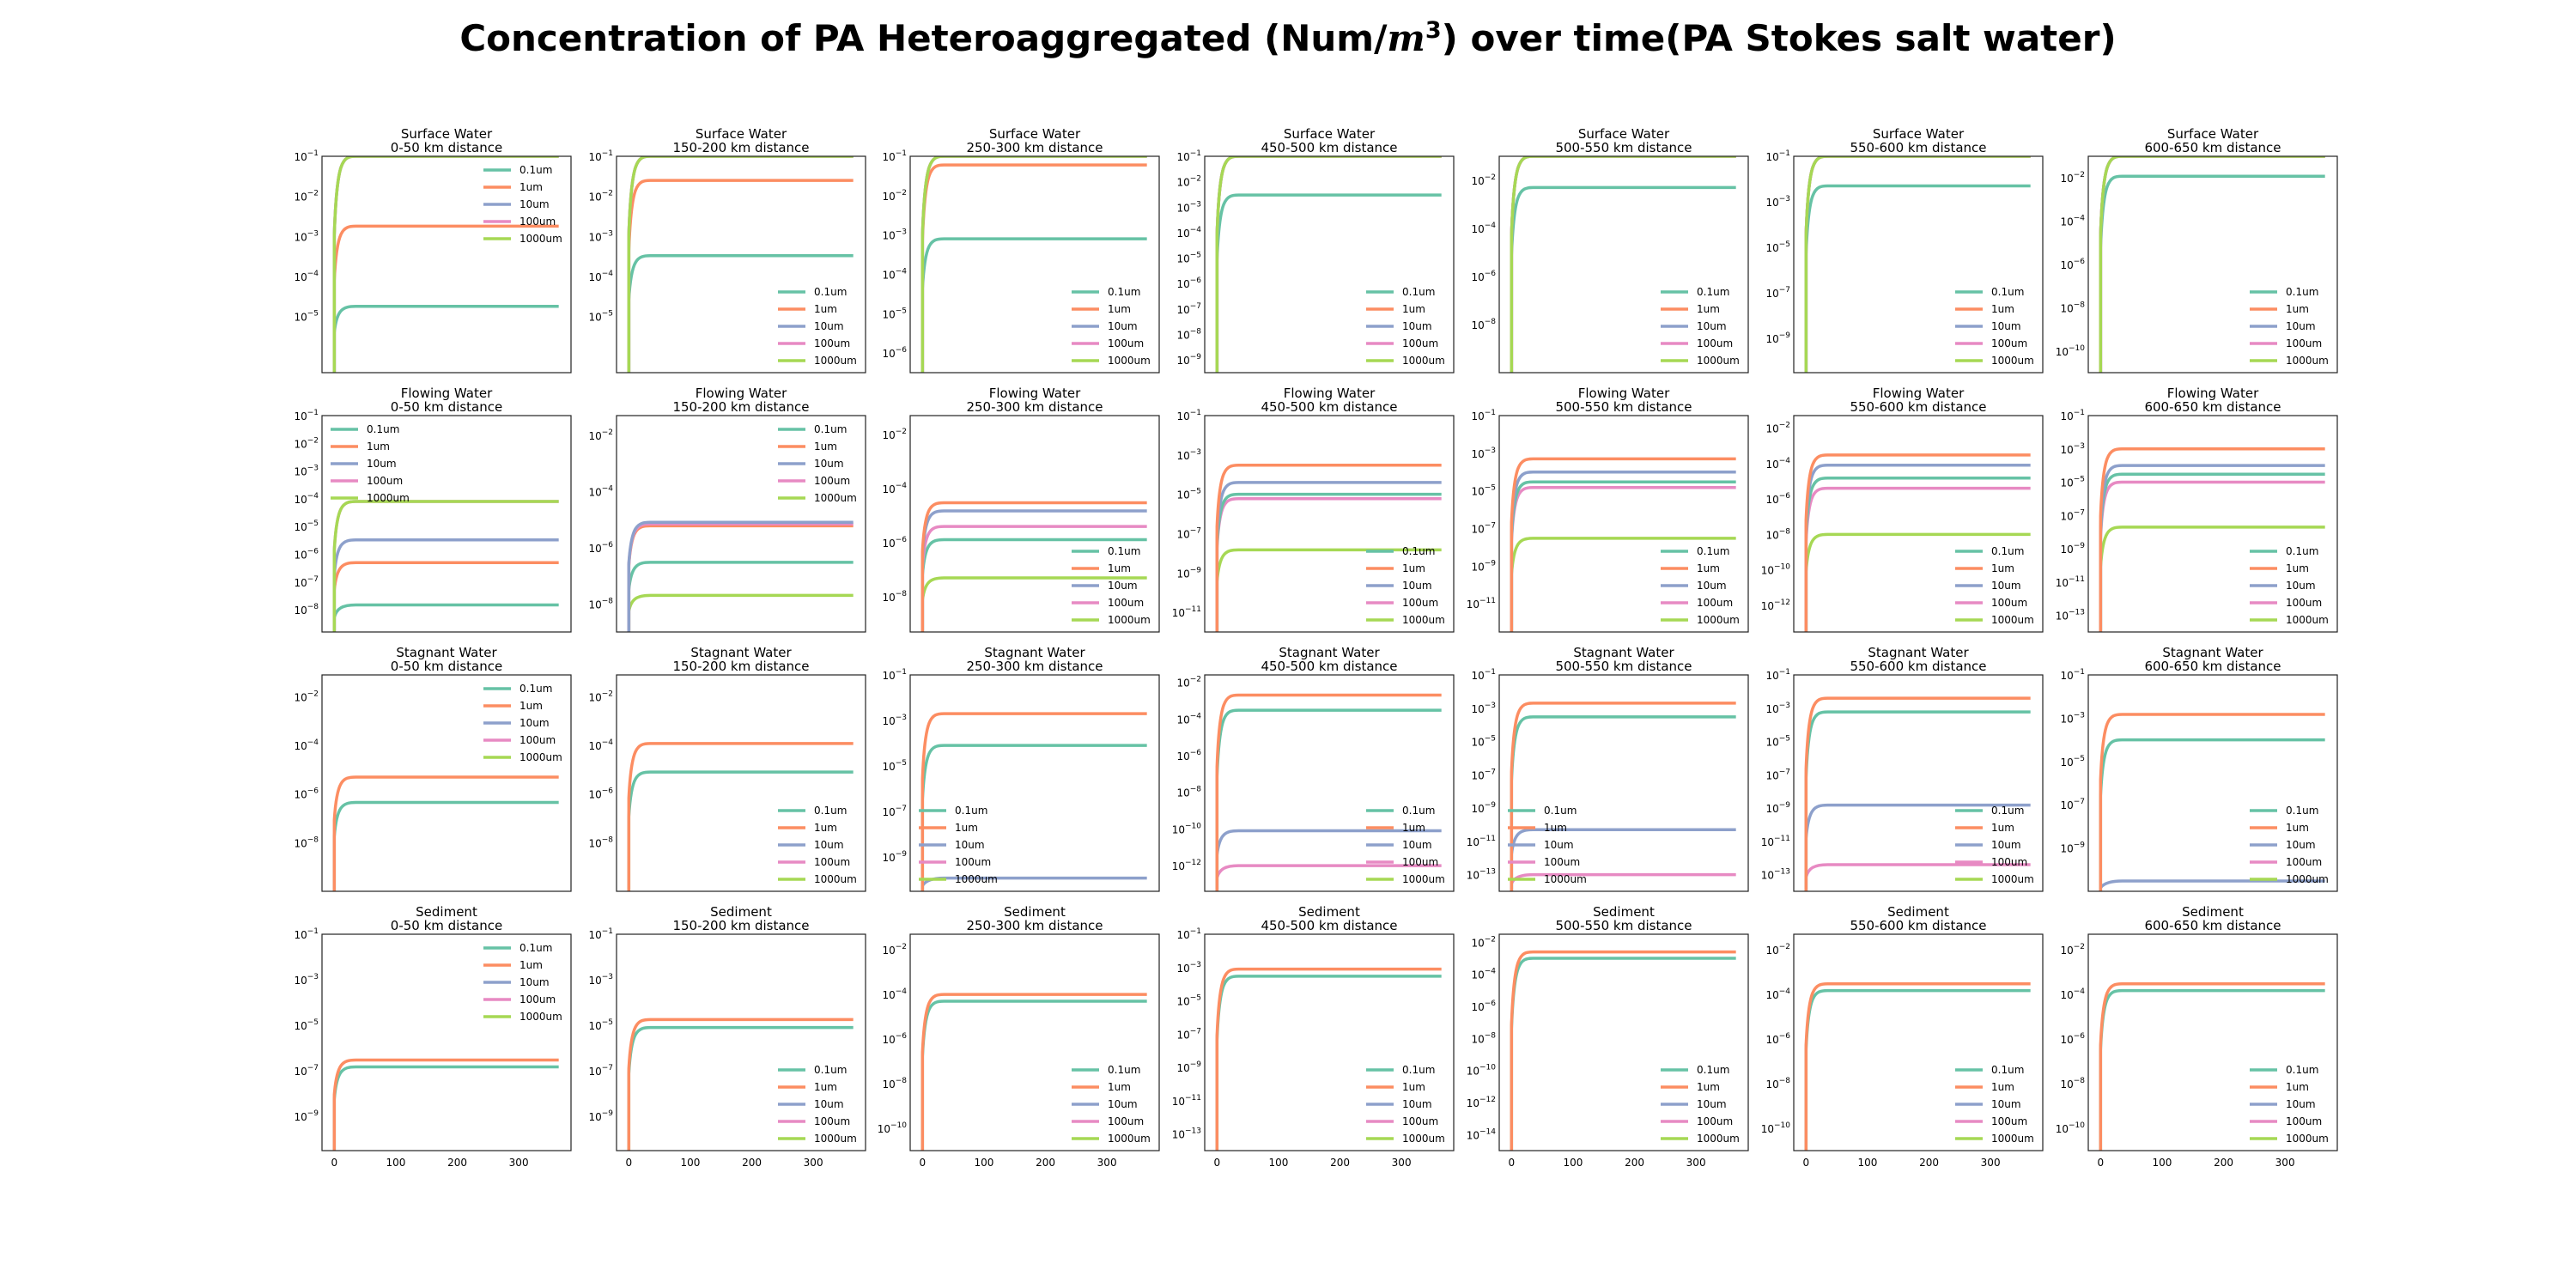 The height and width of the screenshot is (1288, 2576). I want to click on y-tick-label: 10⁻¹¹, so click(1776, 841).